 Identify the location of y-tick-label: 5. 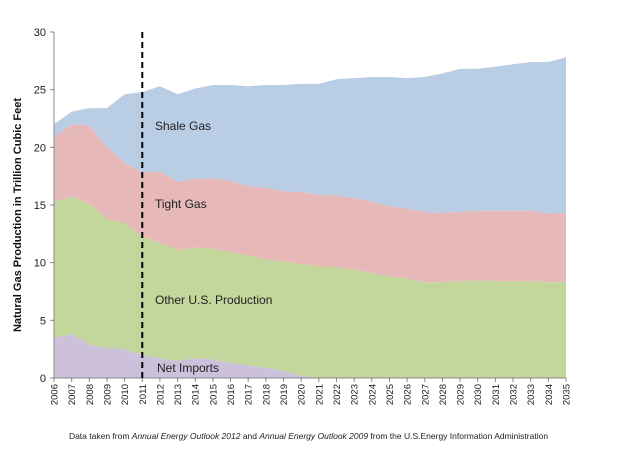
(43, 321).